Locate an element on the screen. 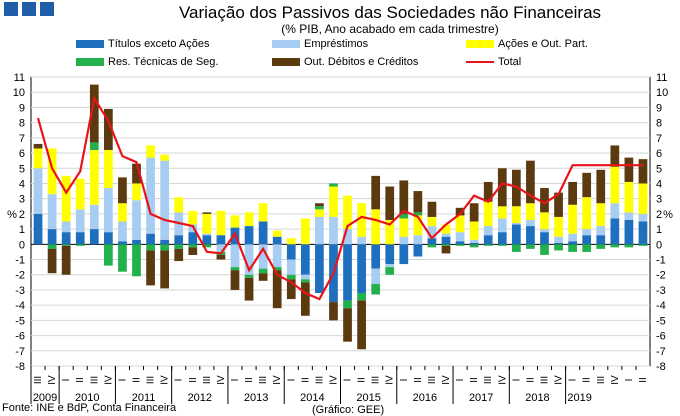 The image size is (680, 416). y-tick-label-right: -2 is located at coordinates (661, 276).